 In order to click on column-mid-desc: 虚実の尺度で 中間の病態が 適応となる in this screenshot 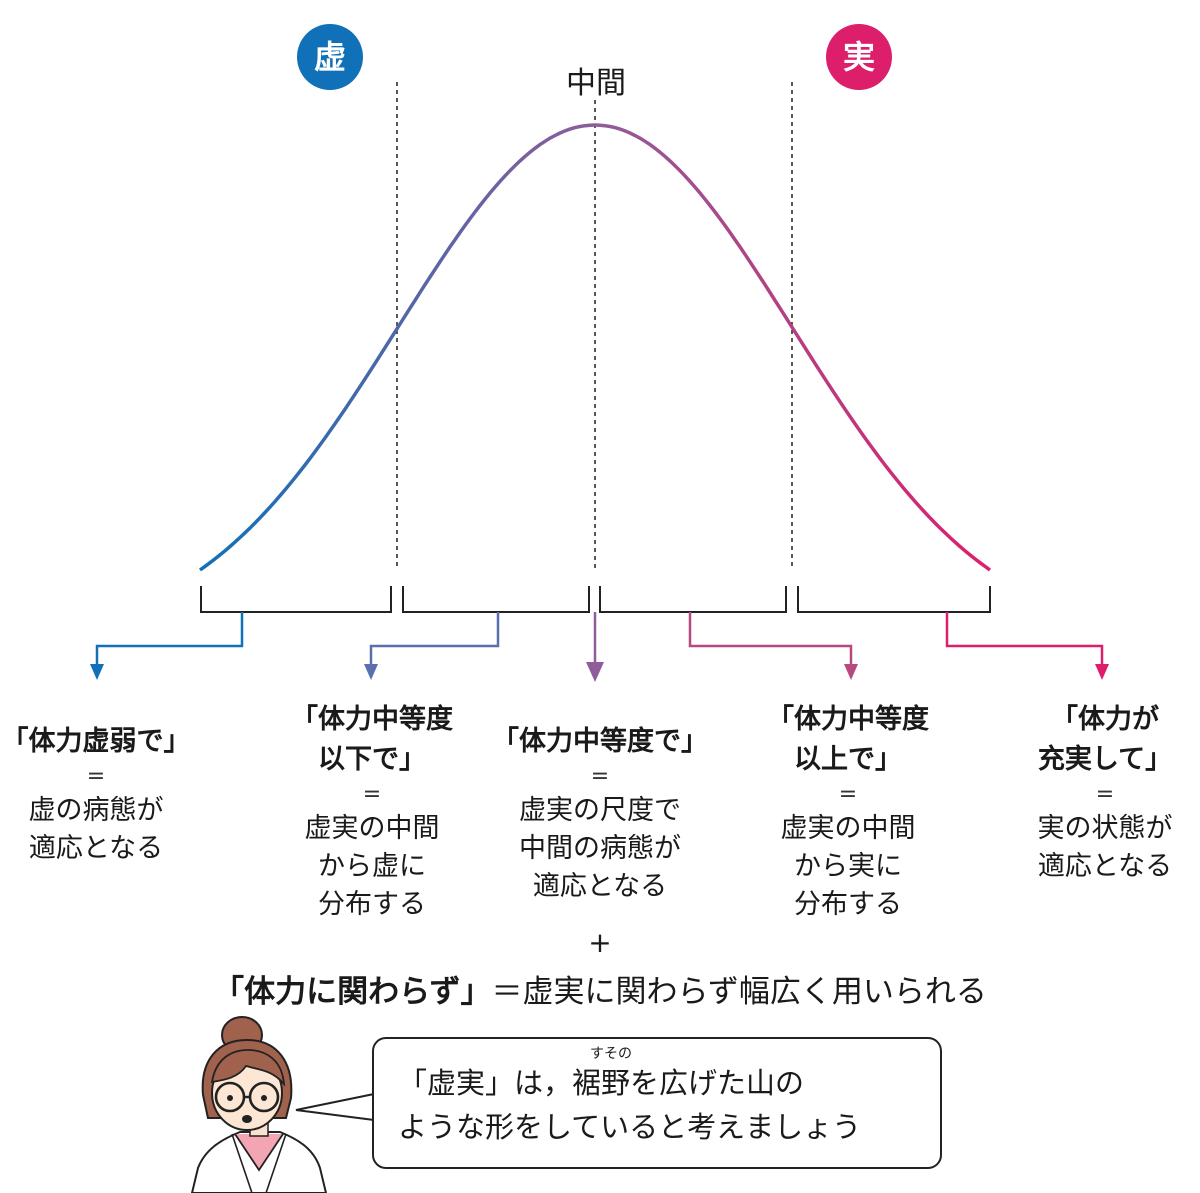, I will do `click(600, 848)`.